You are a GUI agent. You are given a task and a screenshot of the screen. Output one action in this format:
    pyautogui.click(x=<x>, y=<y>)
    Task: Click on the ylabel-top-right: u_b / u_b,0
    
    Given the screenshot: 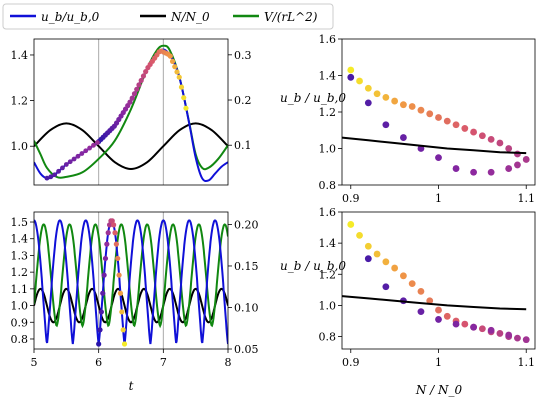 What is the action you would take?
    pyautogui.click(x=313, y=98)
    